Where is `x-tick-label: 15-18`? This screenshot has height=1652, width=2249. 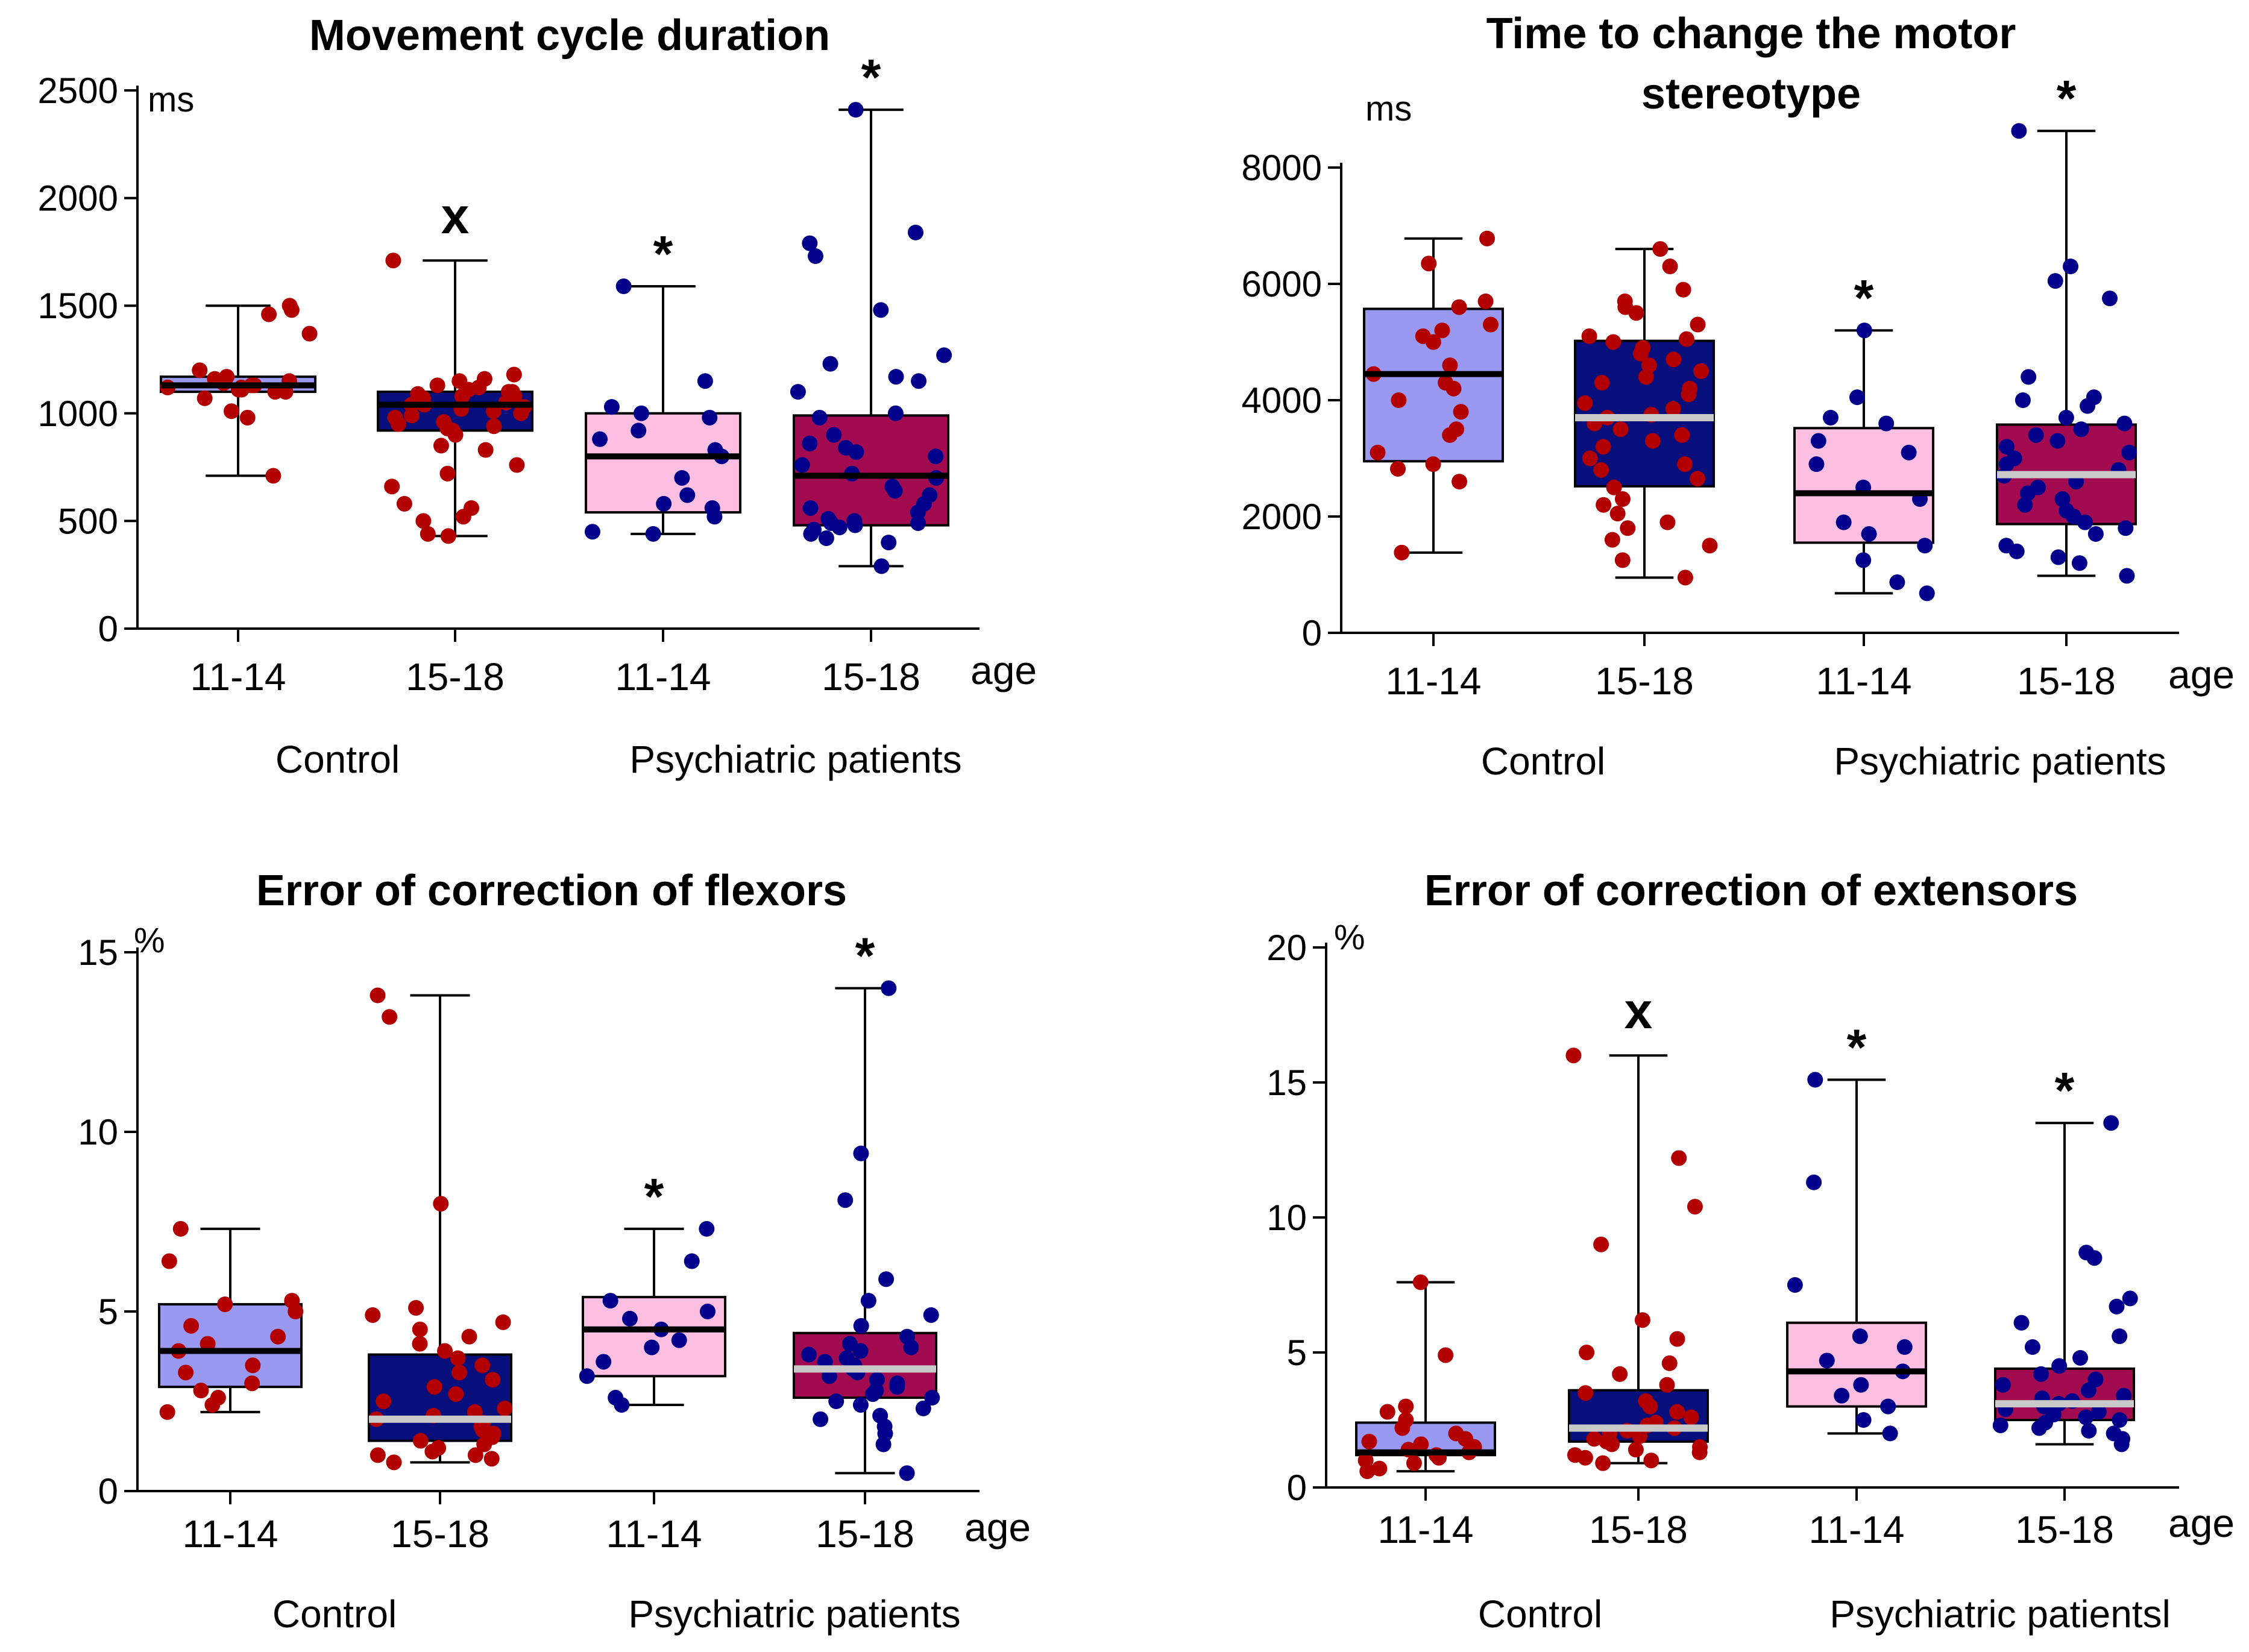
x-tick-label: 15-18 is located at coordinates (2064, 1530).